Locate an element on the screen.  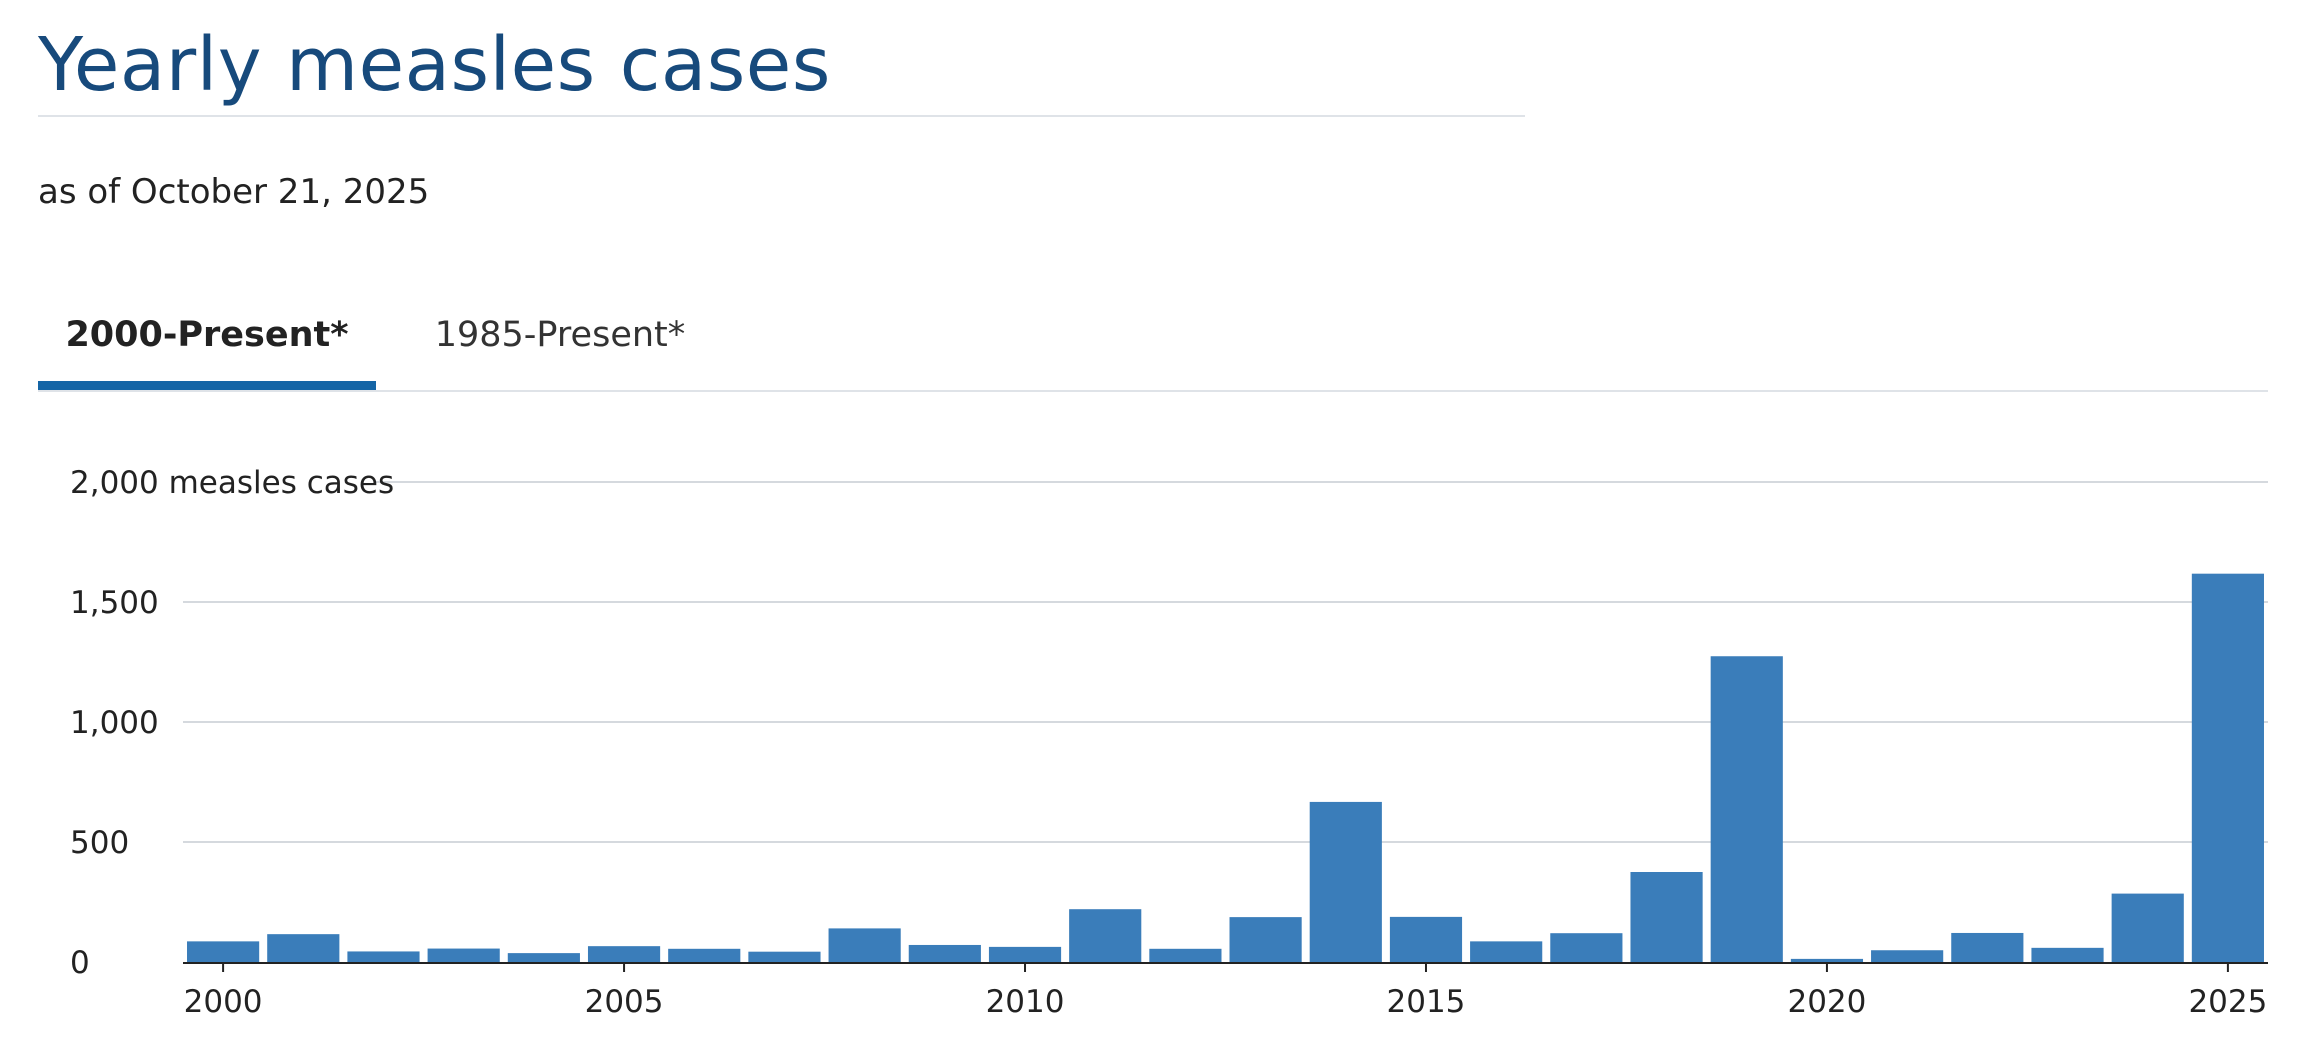
y-tick-label: 2,000 measles cases is located at coordinates (232, 483).